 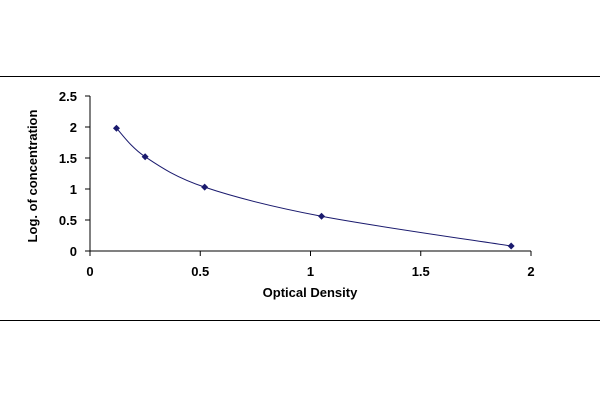 I want to click on y-tick-label: 0.5, so click(x=68, y=220).